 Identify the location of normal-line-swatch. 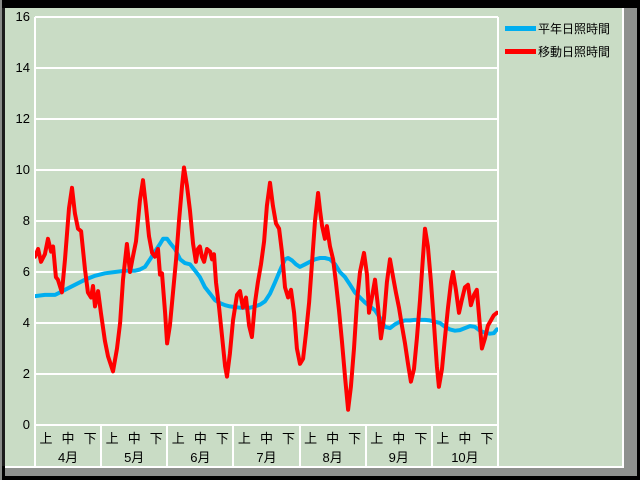
(520, 28).